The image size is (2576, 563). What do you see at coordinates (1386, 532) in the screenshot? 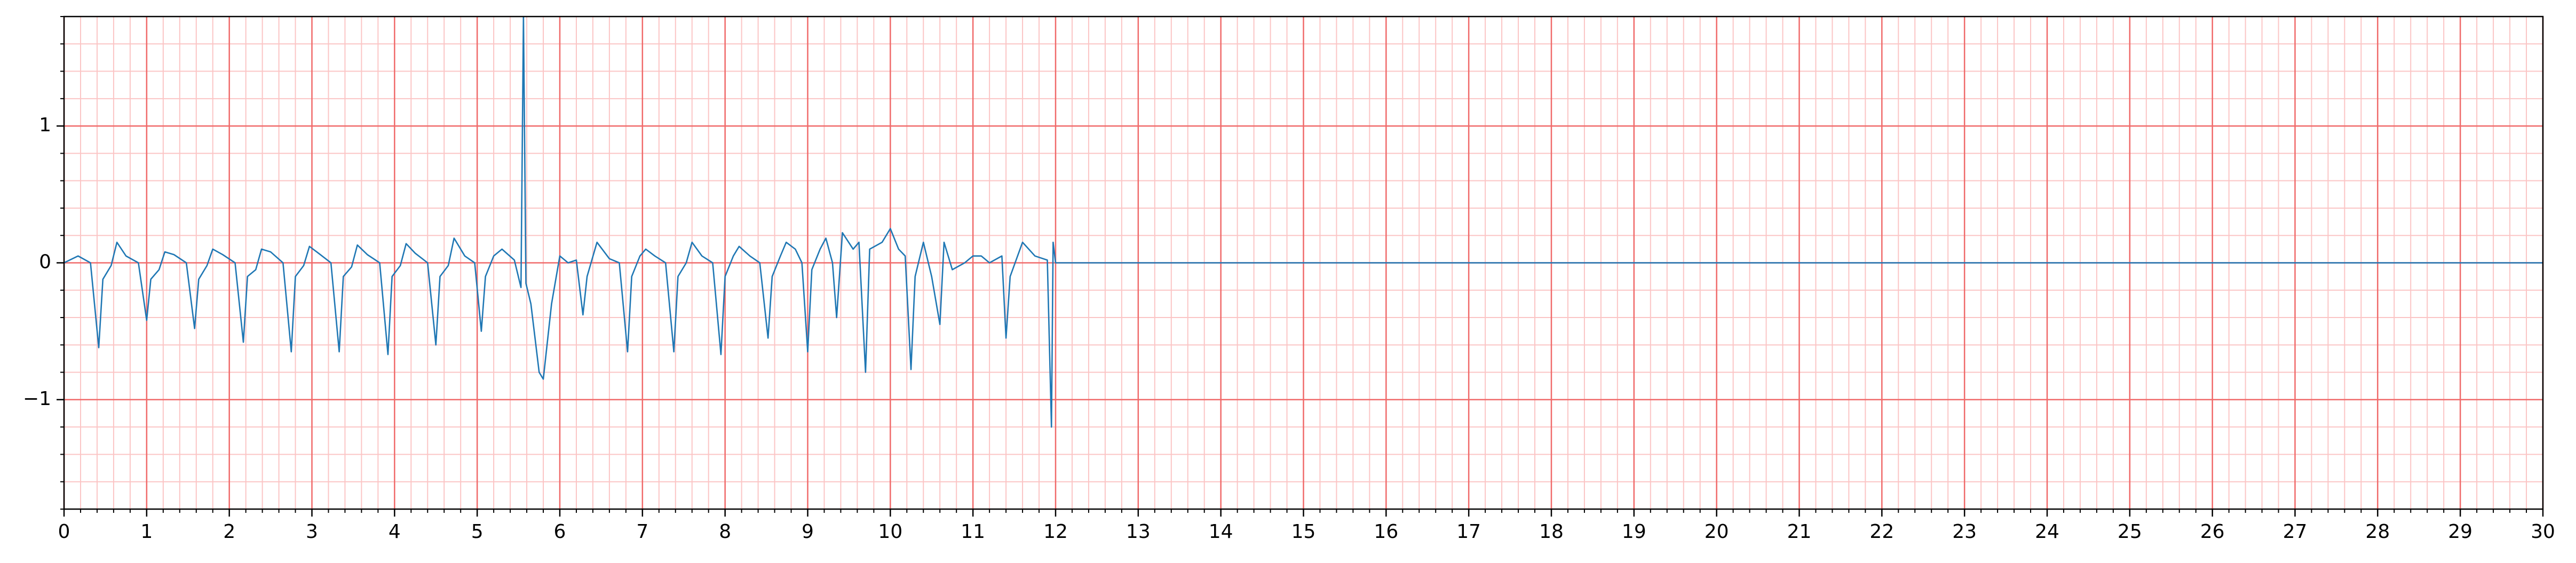
I see `x-tick-label: 16` at bounding box center [1386, 532].